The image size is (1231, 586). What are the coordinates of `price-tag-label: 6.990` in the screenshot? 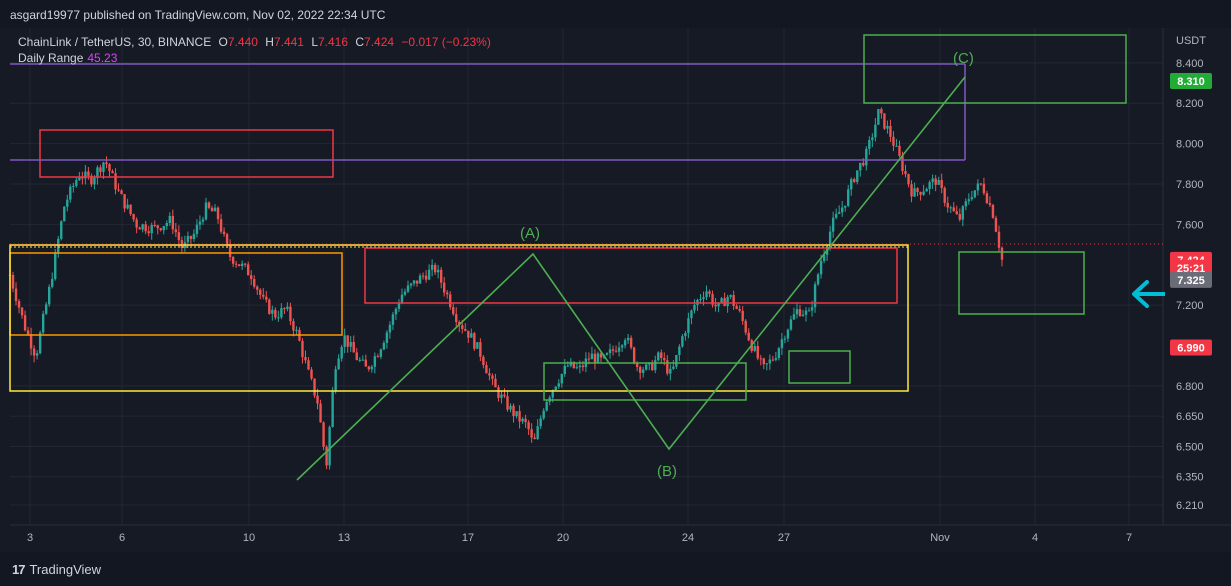 It's located at (1191, 349).